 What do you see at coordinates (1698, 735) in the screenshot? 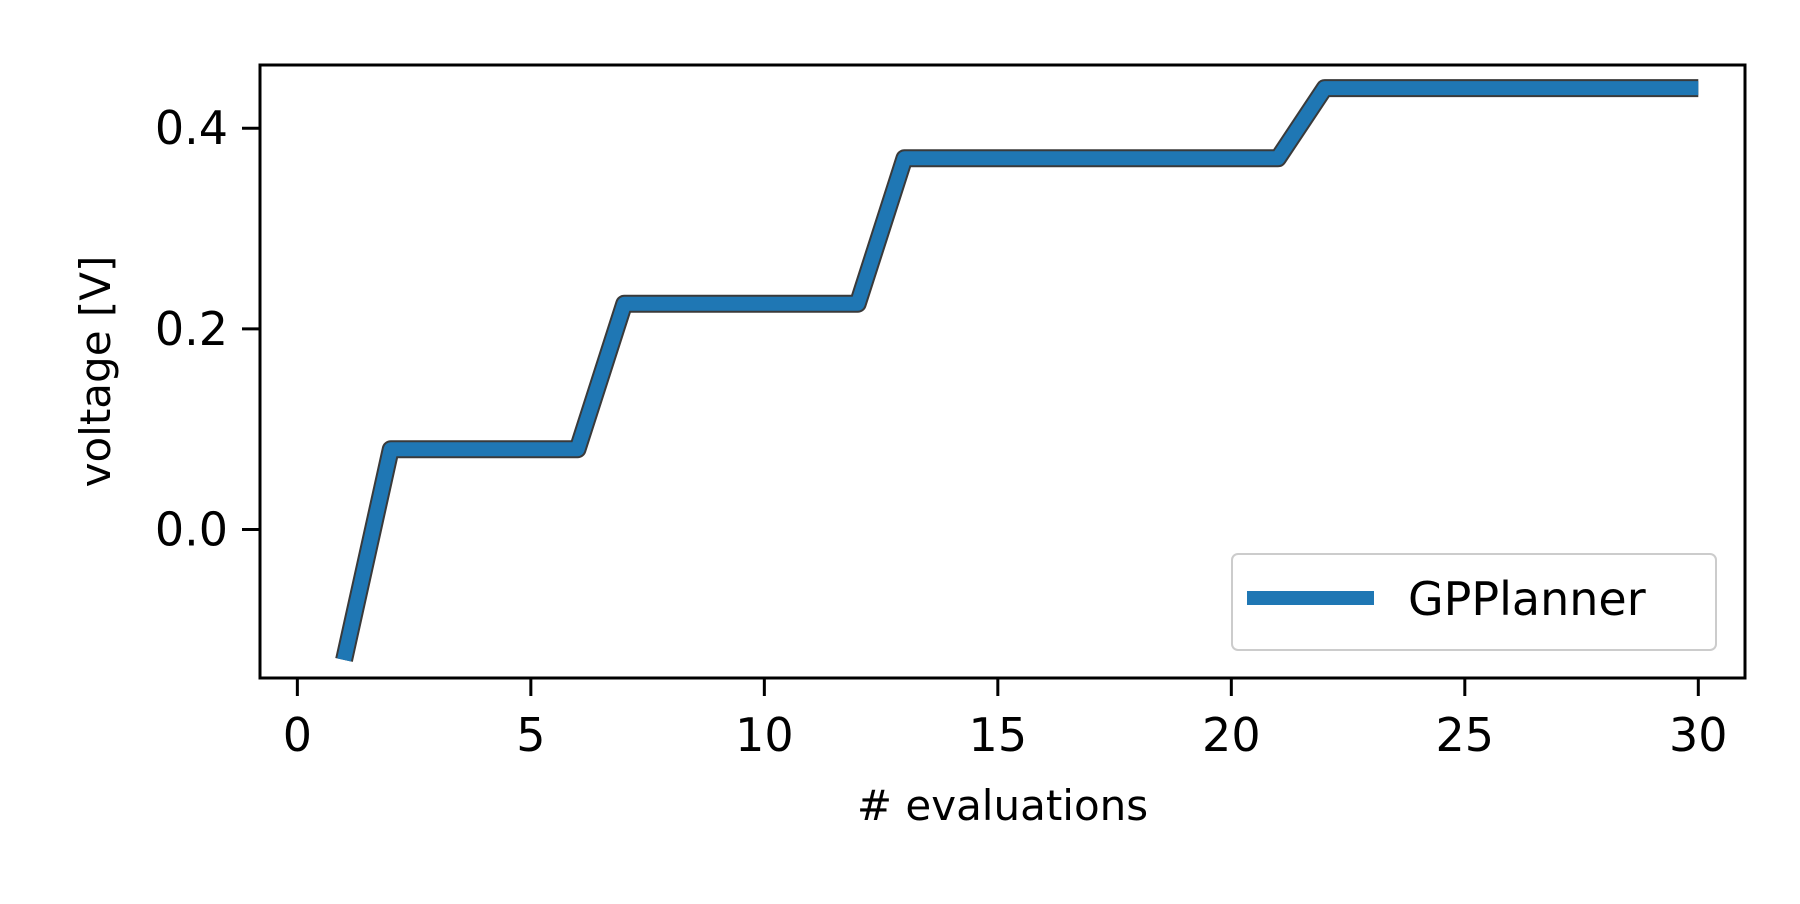
I see `x-tick-label: 30` at bounding box center [1698, 735].